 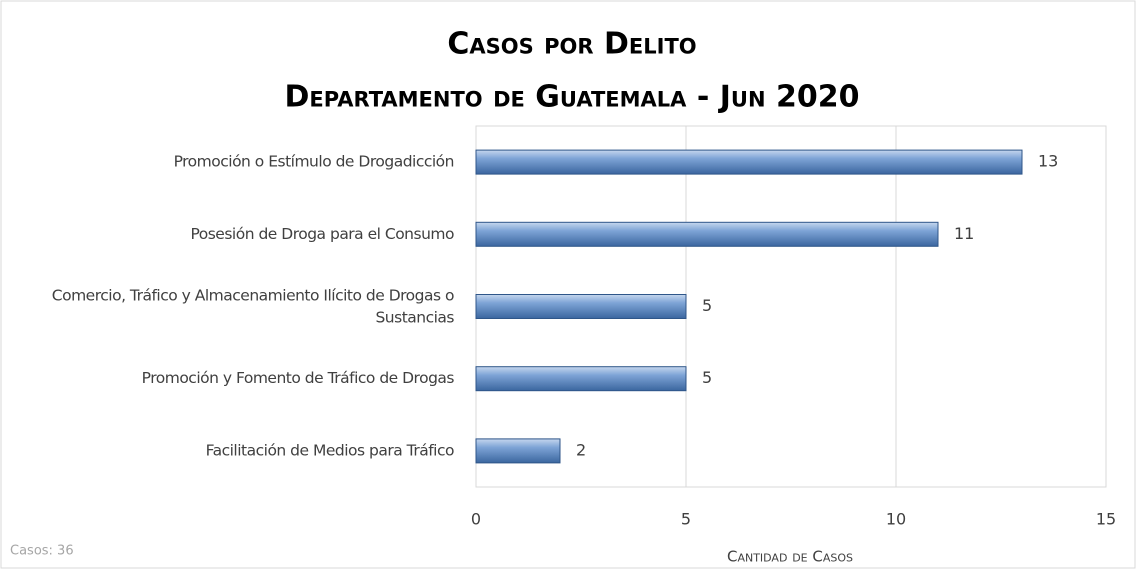 I want to click on y-tick-label: Facilitación de Medios para Tráfico, so click(x=330, y=450).